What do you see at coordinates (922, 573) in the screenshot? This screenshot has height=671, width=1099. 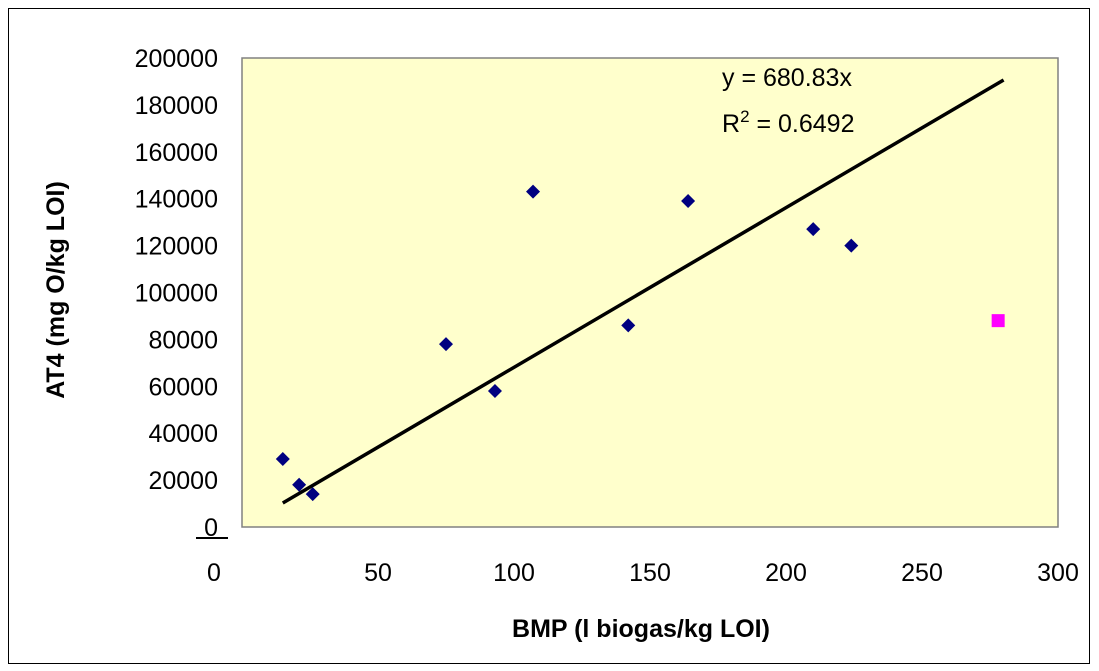 I see `x-tick-label: 250` at bounding box center [922, 573].